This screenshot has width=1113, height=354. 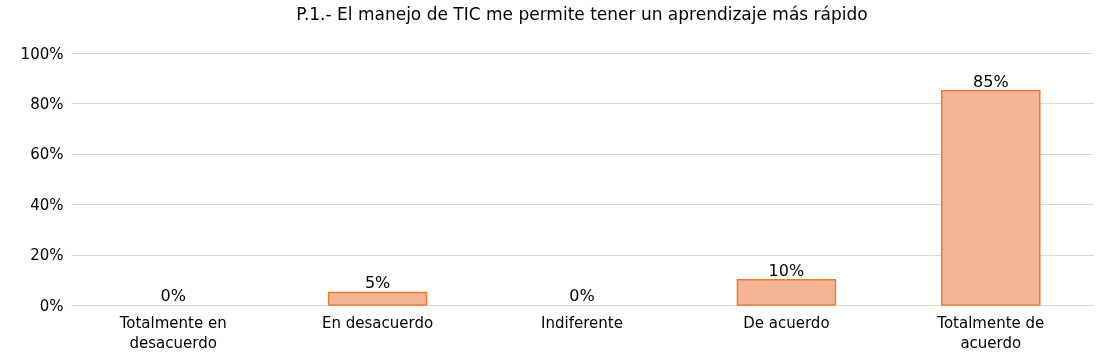 What do you see at coordinates (47, 103) in the screenshot?
I see `y-tick-label: 80%` at bounding box center [47, 103].